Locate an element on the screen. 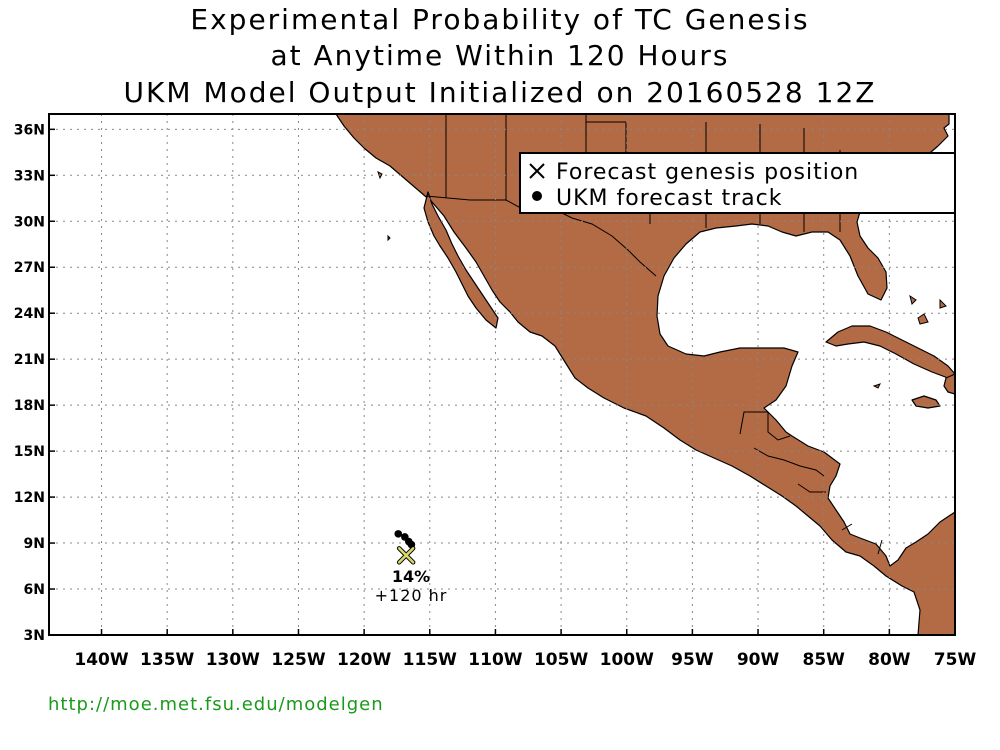 The width and height of the screenshot is (1000, 750). legend-box is located at coordinates (737, 183).